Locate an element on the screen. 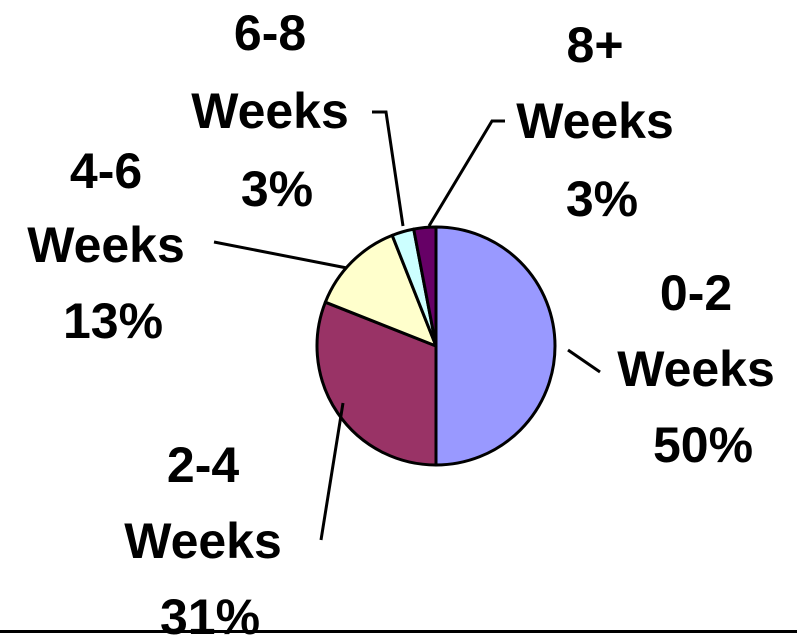 The height and width of the screenshot is (636, 797). leader-line-8-weeks is located at coordinates (466, 173).